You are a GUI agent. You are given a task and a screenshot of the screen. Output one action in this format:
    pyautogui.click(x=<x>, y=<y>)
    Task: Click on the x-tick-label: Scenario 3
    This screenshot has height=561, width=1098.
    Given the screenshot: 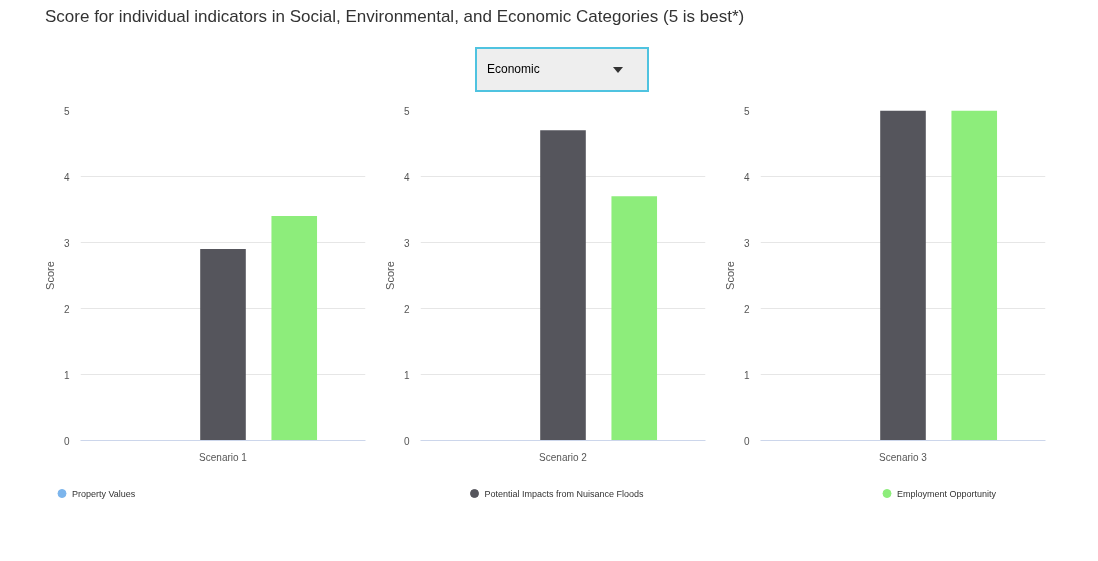 What is the action you would take?
    pyautogui.click(x=903, y=457)
    